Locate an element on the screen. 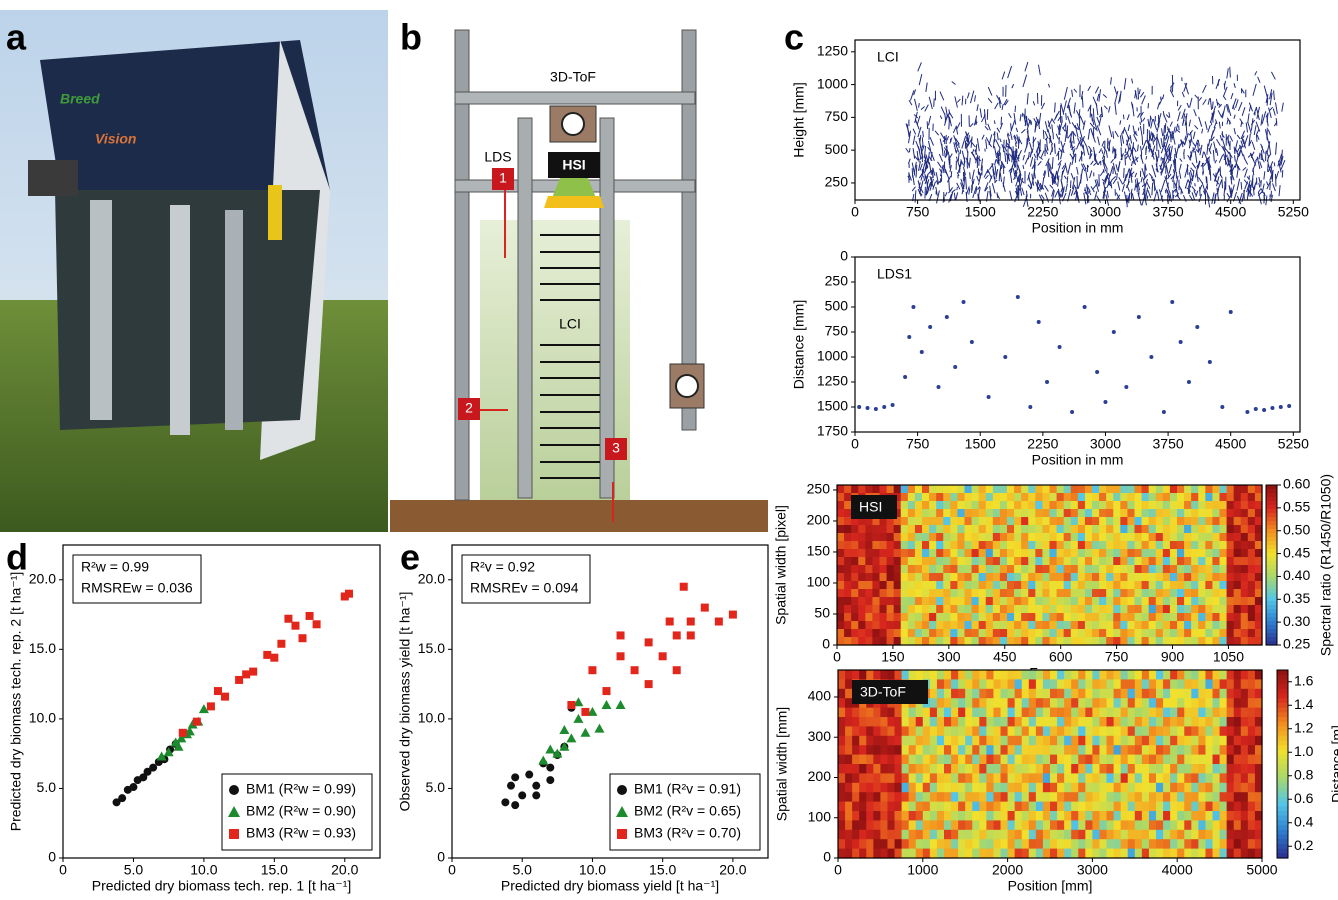 Image resolution: width=1338 pixels, height=900 pixels. y-tick-label: 1750 is located at coordinates (832, 431).